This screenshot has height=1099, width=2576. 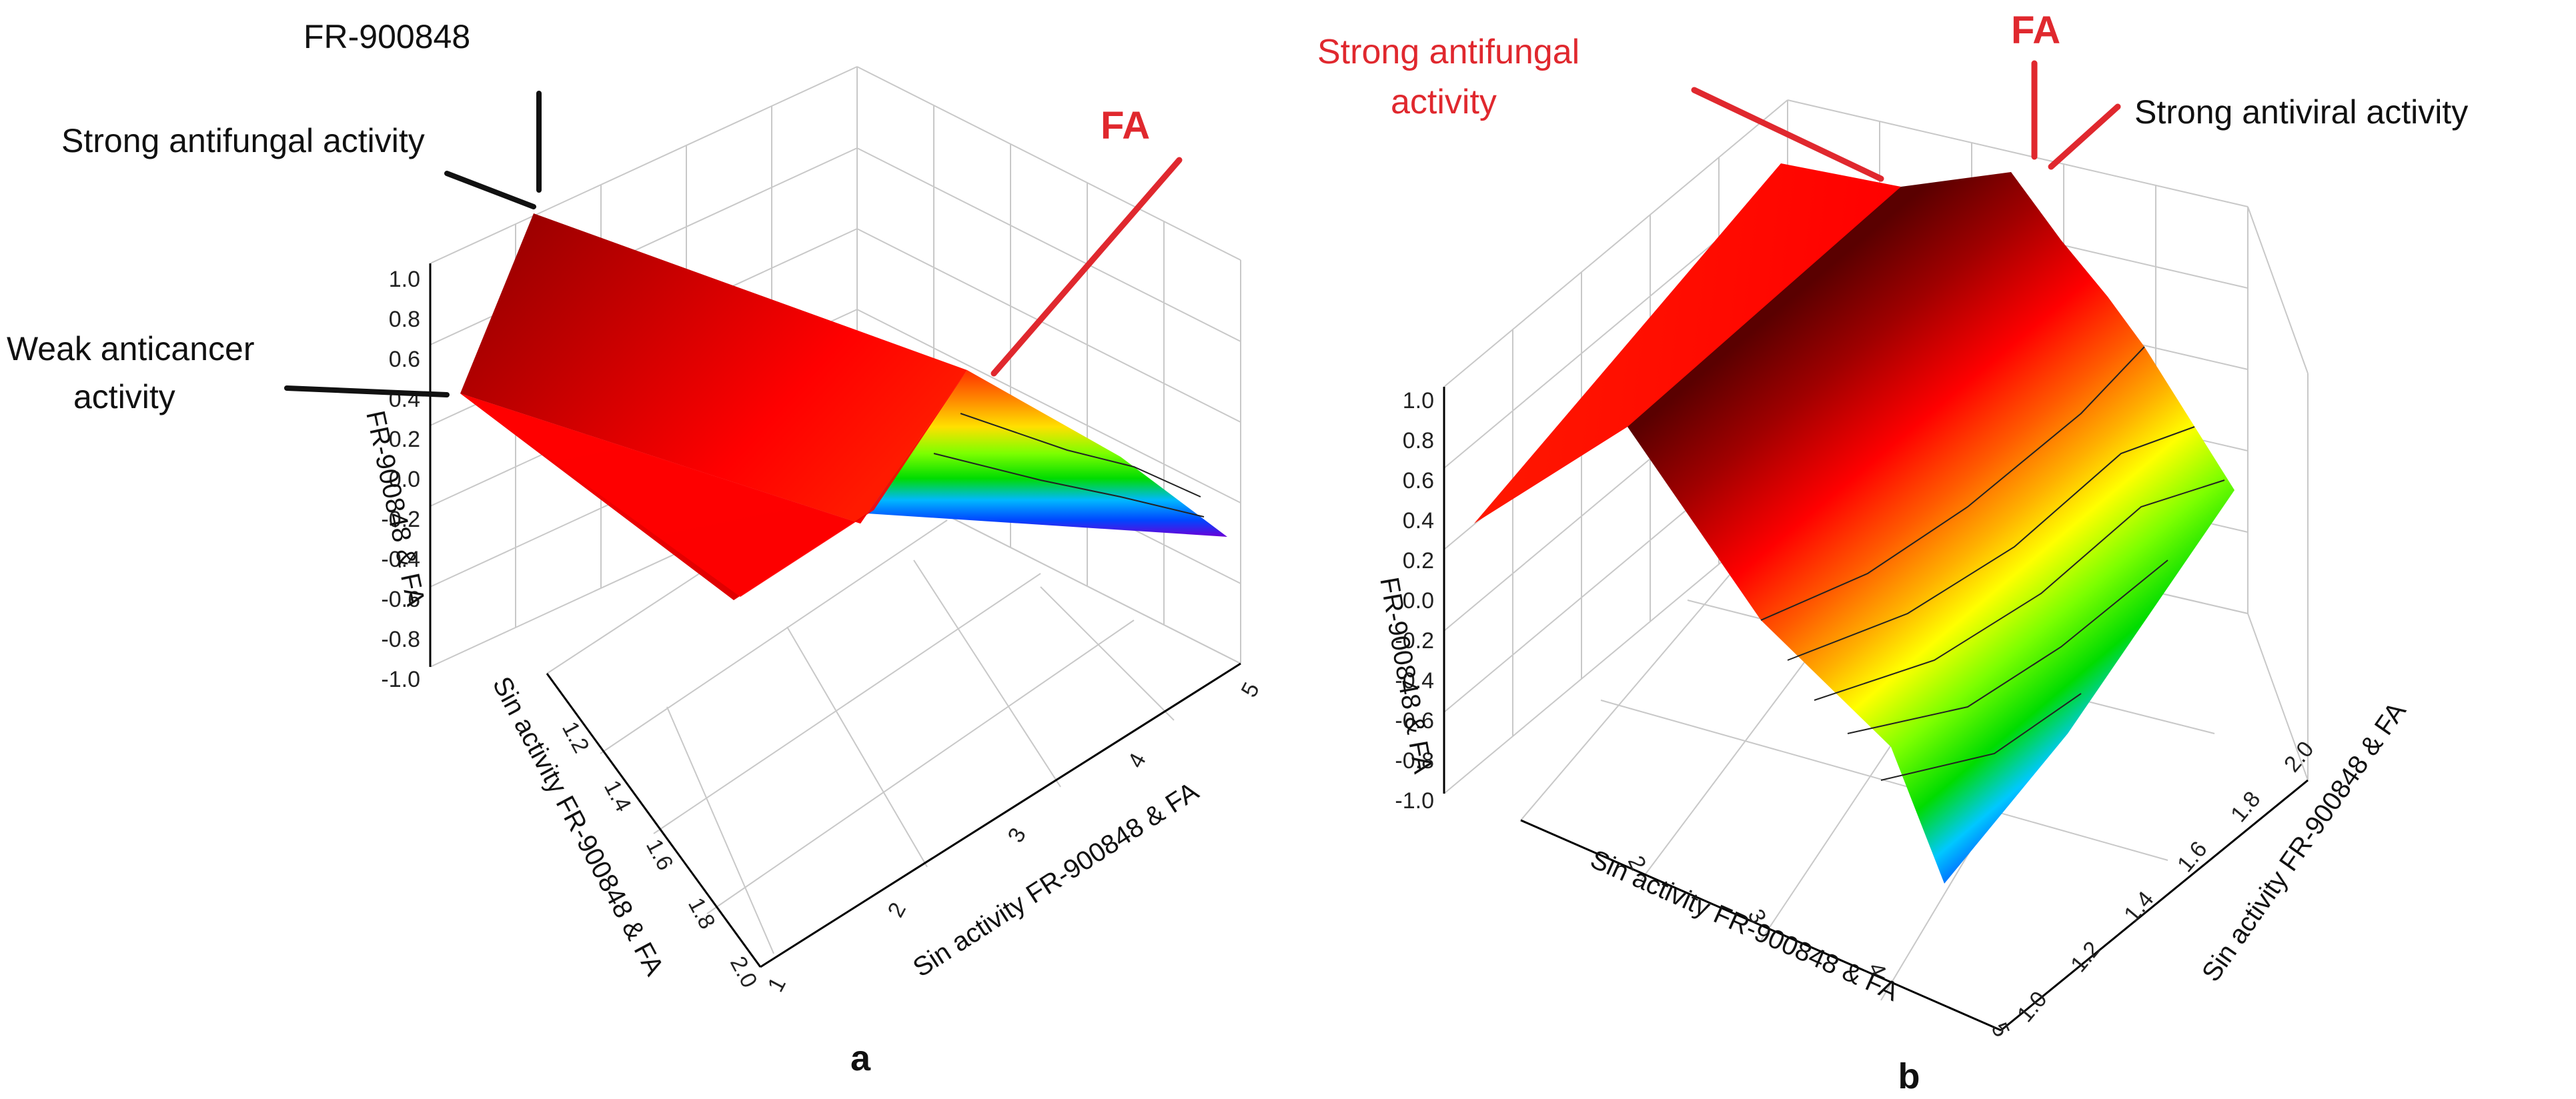 I want to click on panel-a-y-axis-line, so click(x=654, y=820).